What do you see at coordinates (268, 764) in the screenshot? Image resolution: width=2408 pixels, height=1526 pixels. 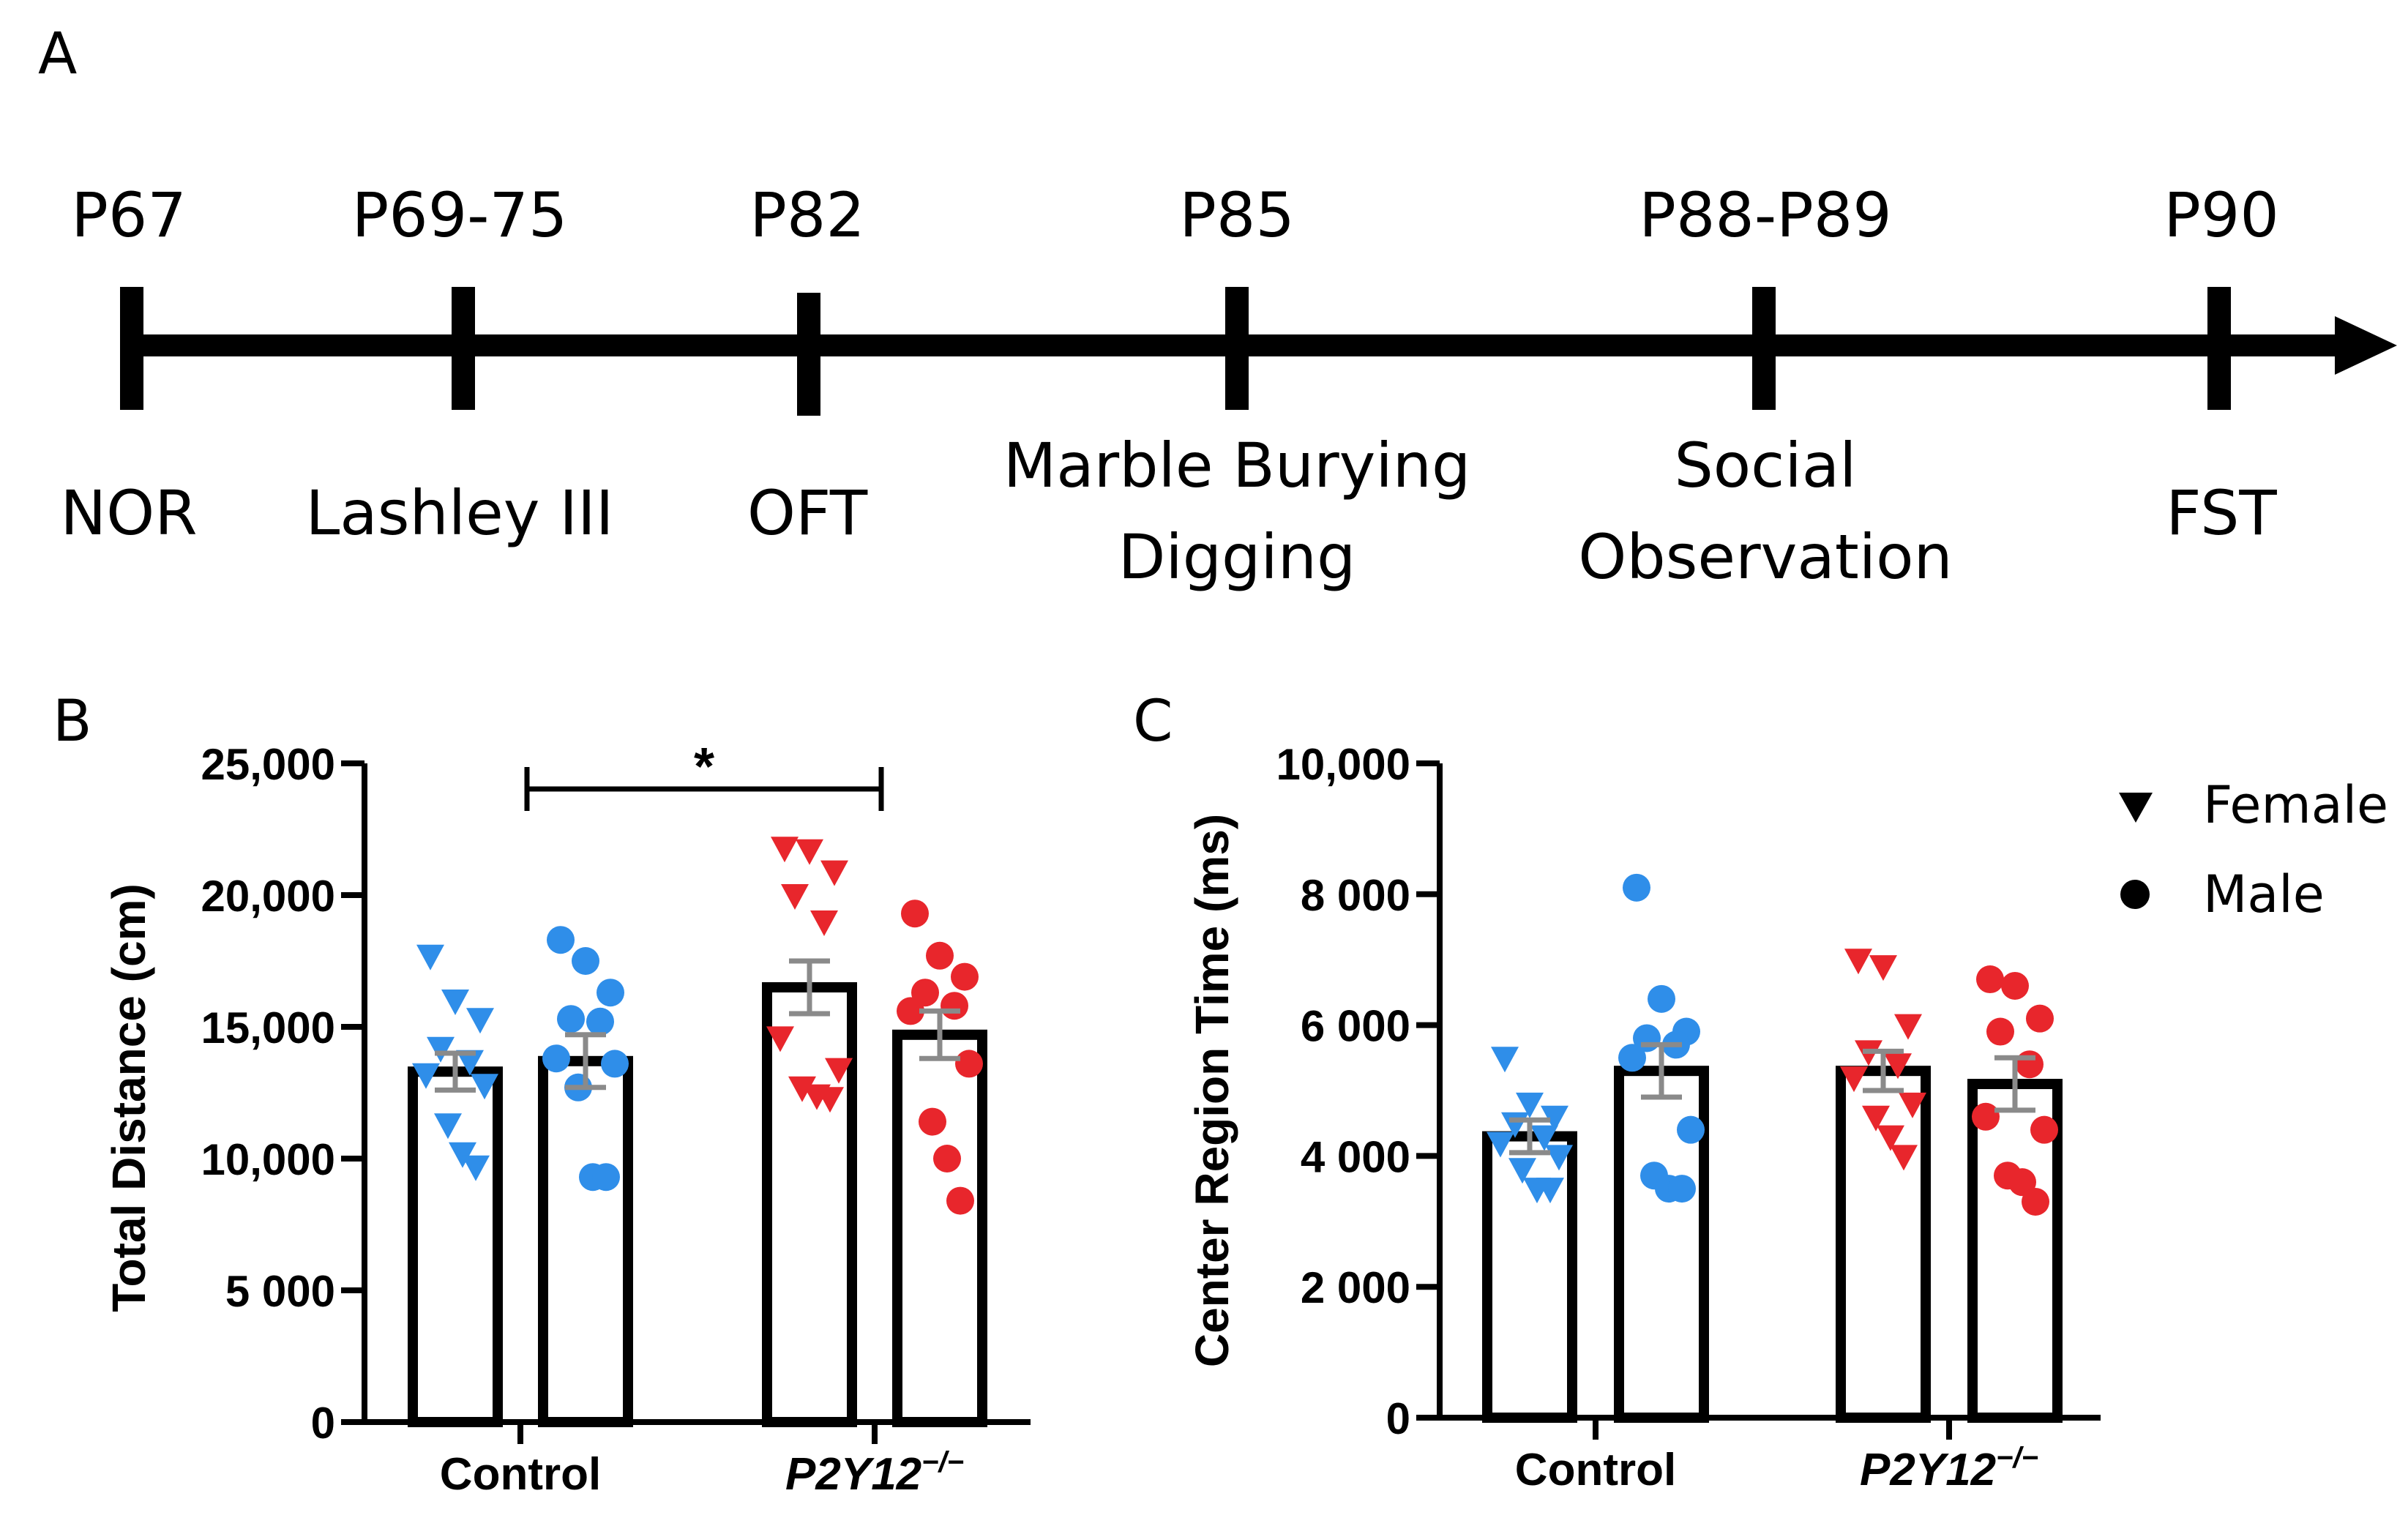 I see `y-tick-label: 25,000` at bounding box center [268, 764].